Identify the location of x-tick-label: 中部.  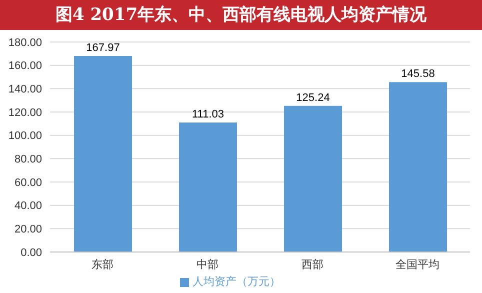
(207, 264).